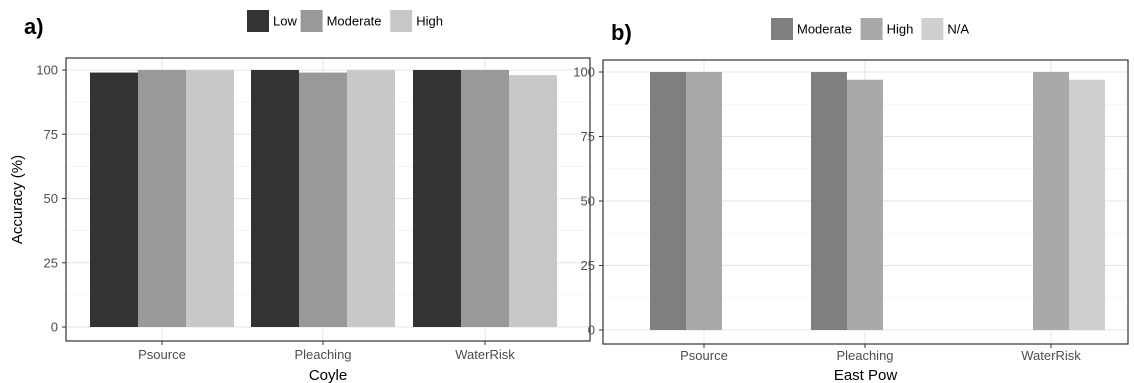  Describe the element at coordinates (34, 26) in the screenshot. I see `panel-label-0: a)` at that location.